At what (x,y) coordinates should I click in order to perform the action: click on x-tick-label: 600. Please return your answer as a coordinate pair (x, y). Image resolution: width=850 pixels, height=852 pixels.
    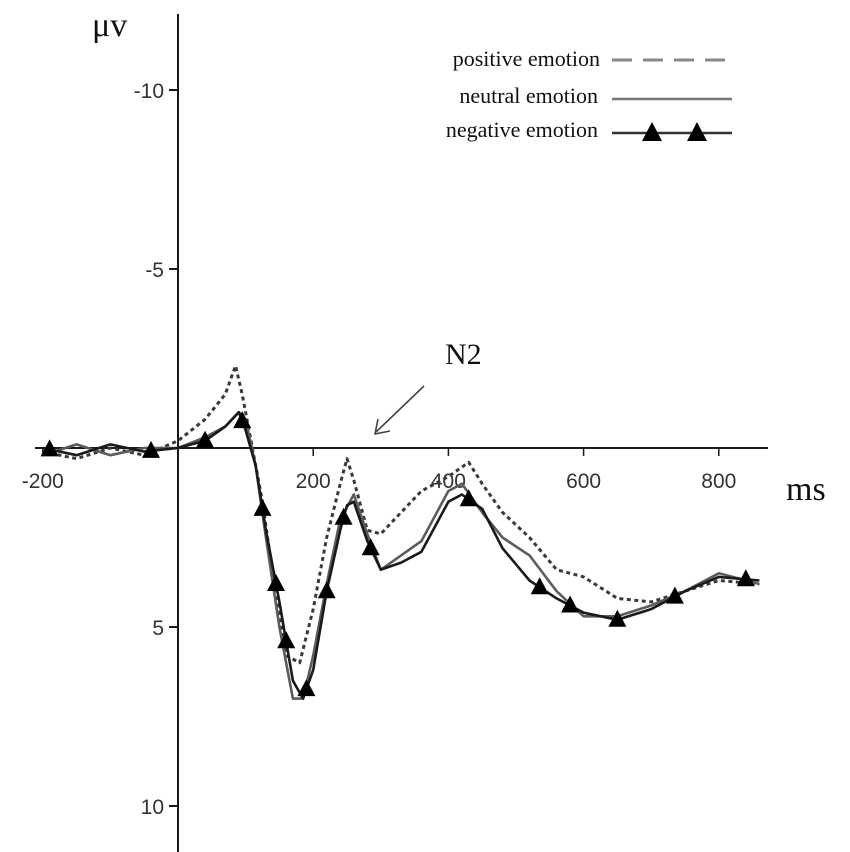
    Looking at the image, I should click on (583, 481).